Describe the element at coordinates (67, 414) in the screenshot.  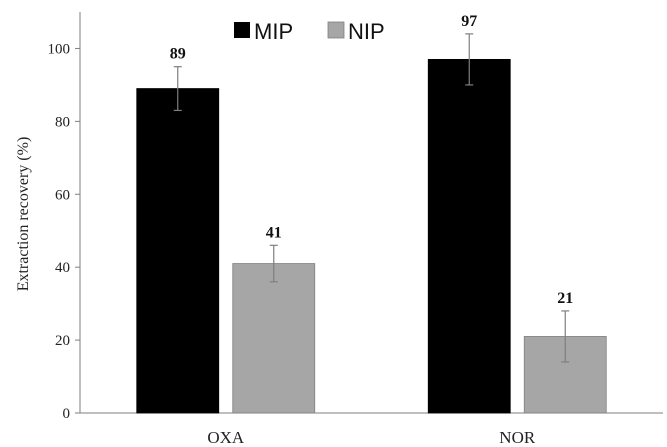
I see `y-tick-label: 0` at that location.